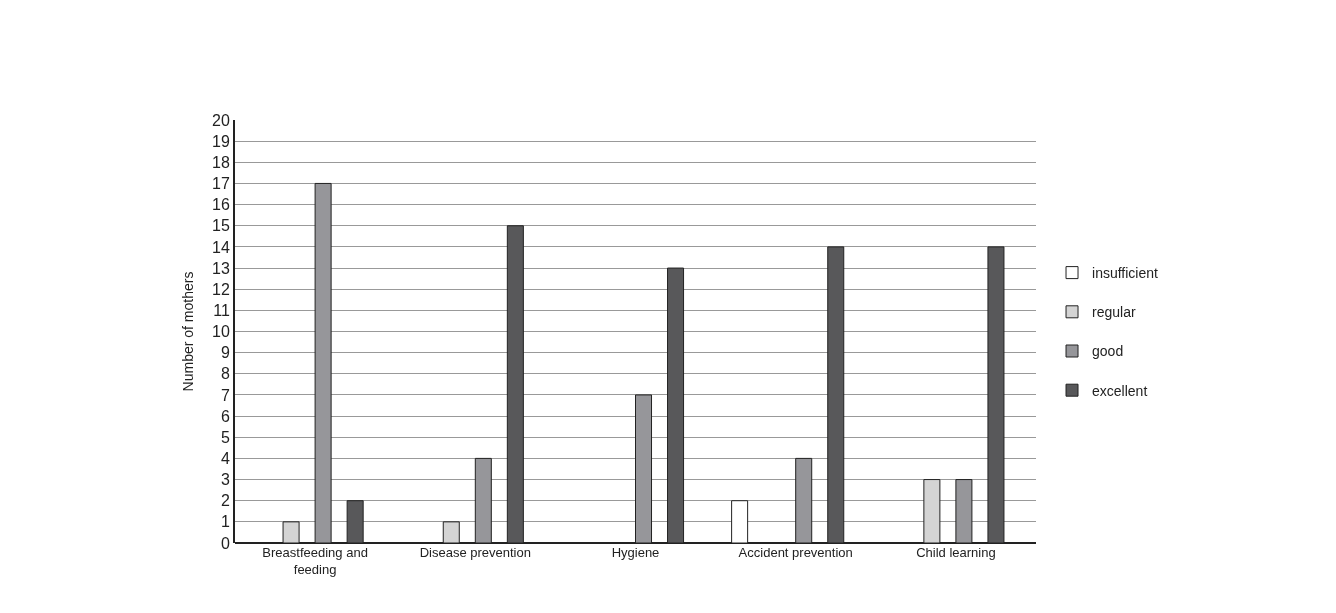 The width and height of the screenshot is (1336, 613). What do you see at coordinates (225, 374) in the screenshot?
I see `y-tick-label: 8` at bounding box center [225, 374].